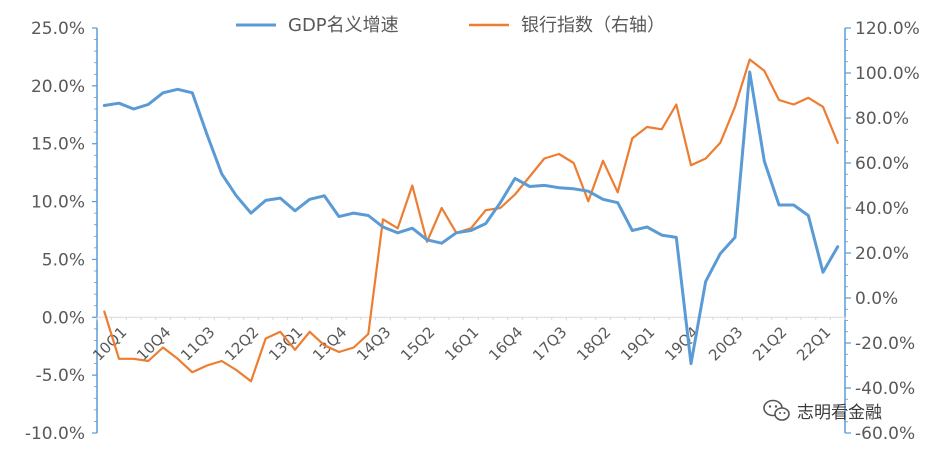 Image resolution: width=942 pixels, height=454 pixels. Describe the element at coordinates (63, 318) in the screenshot. I see `left-tick-label: 0.0%` at that location.